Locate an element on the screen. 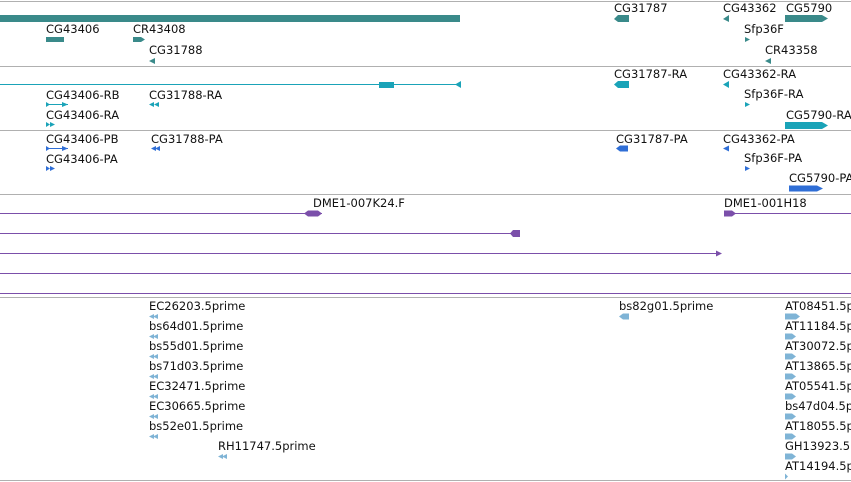 This screenshot has height=482, width=851. est-label: AT05541.5prime is located at coordinates (818, 386).